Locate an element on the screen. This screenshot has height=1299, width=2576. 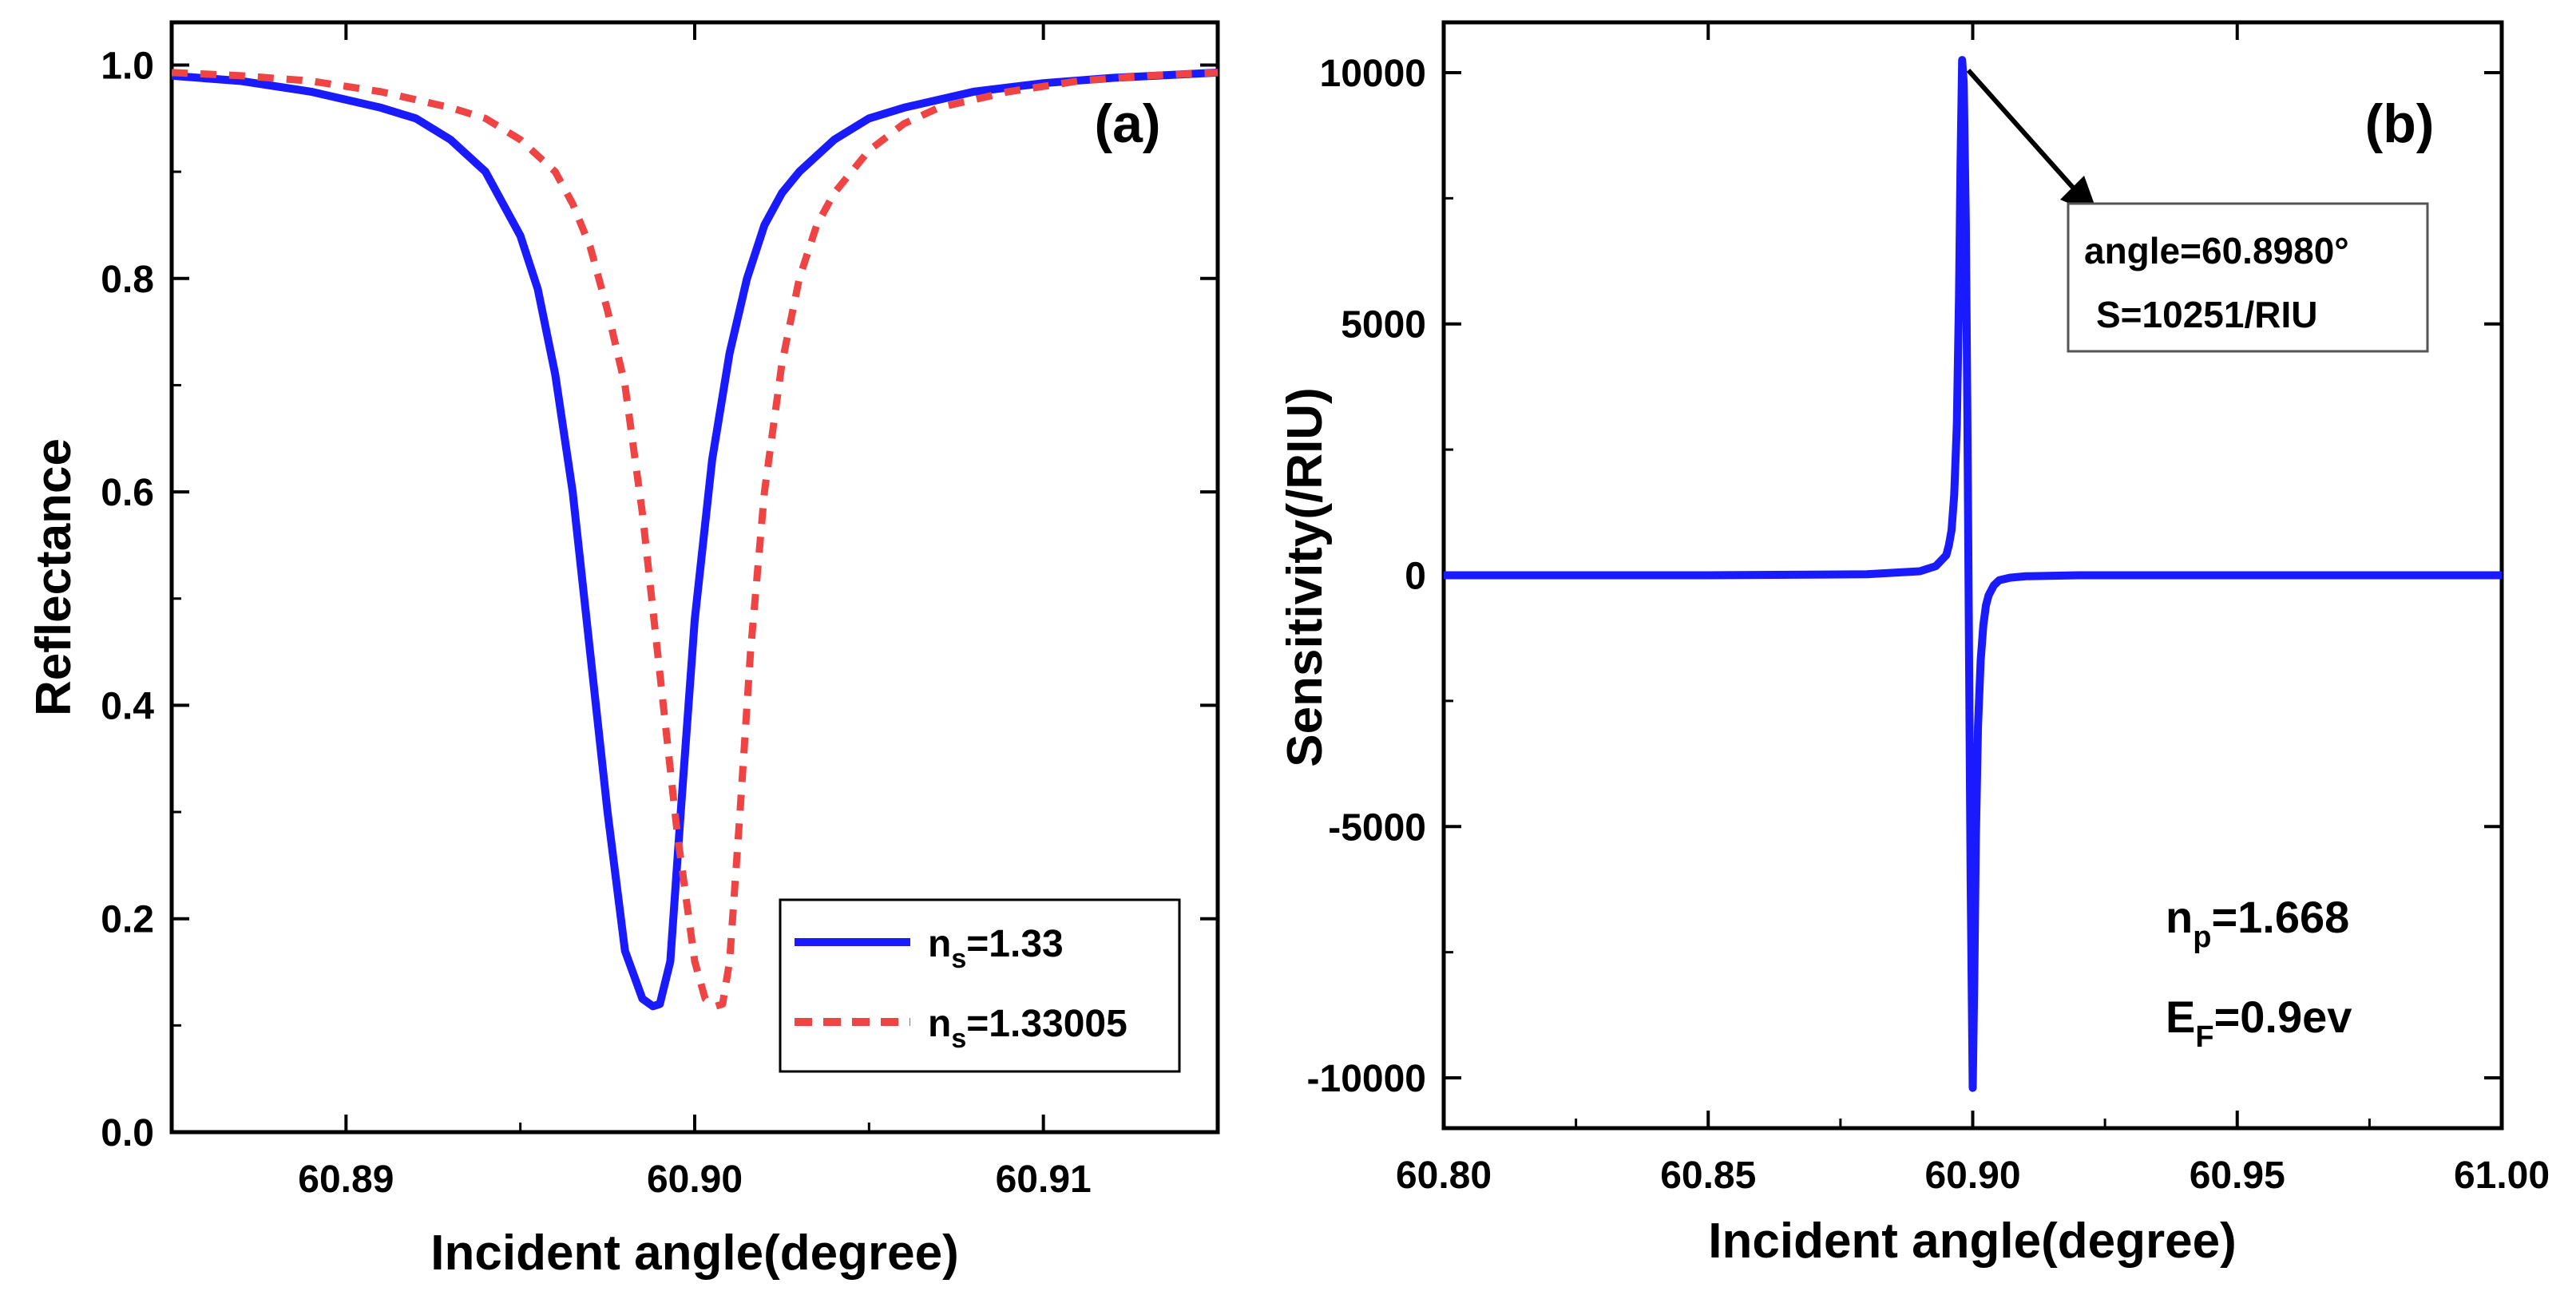
param-np-main: n is located at coordinates (2179, 917).